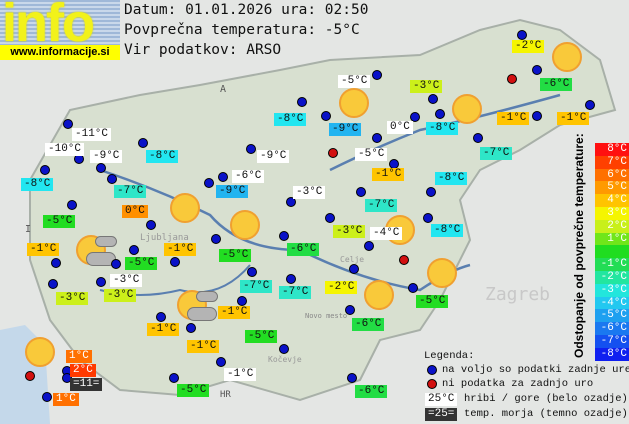 The image size is (629, 424). What do you see at coordinates (449, 356) in the screenshot?
I see `legend-title: Legenda:` at bounding box center [449, 356].